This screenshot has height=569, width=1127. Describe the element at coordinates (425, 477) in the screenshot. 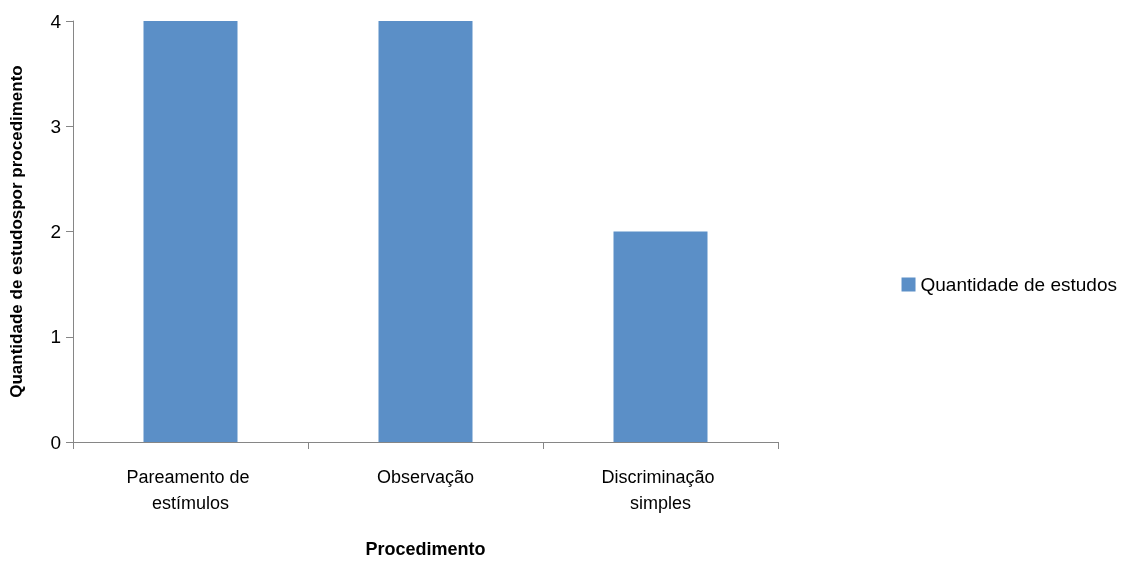

I see `x-tick-label: Observação` at that location.